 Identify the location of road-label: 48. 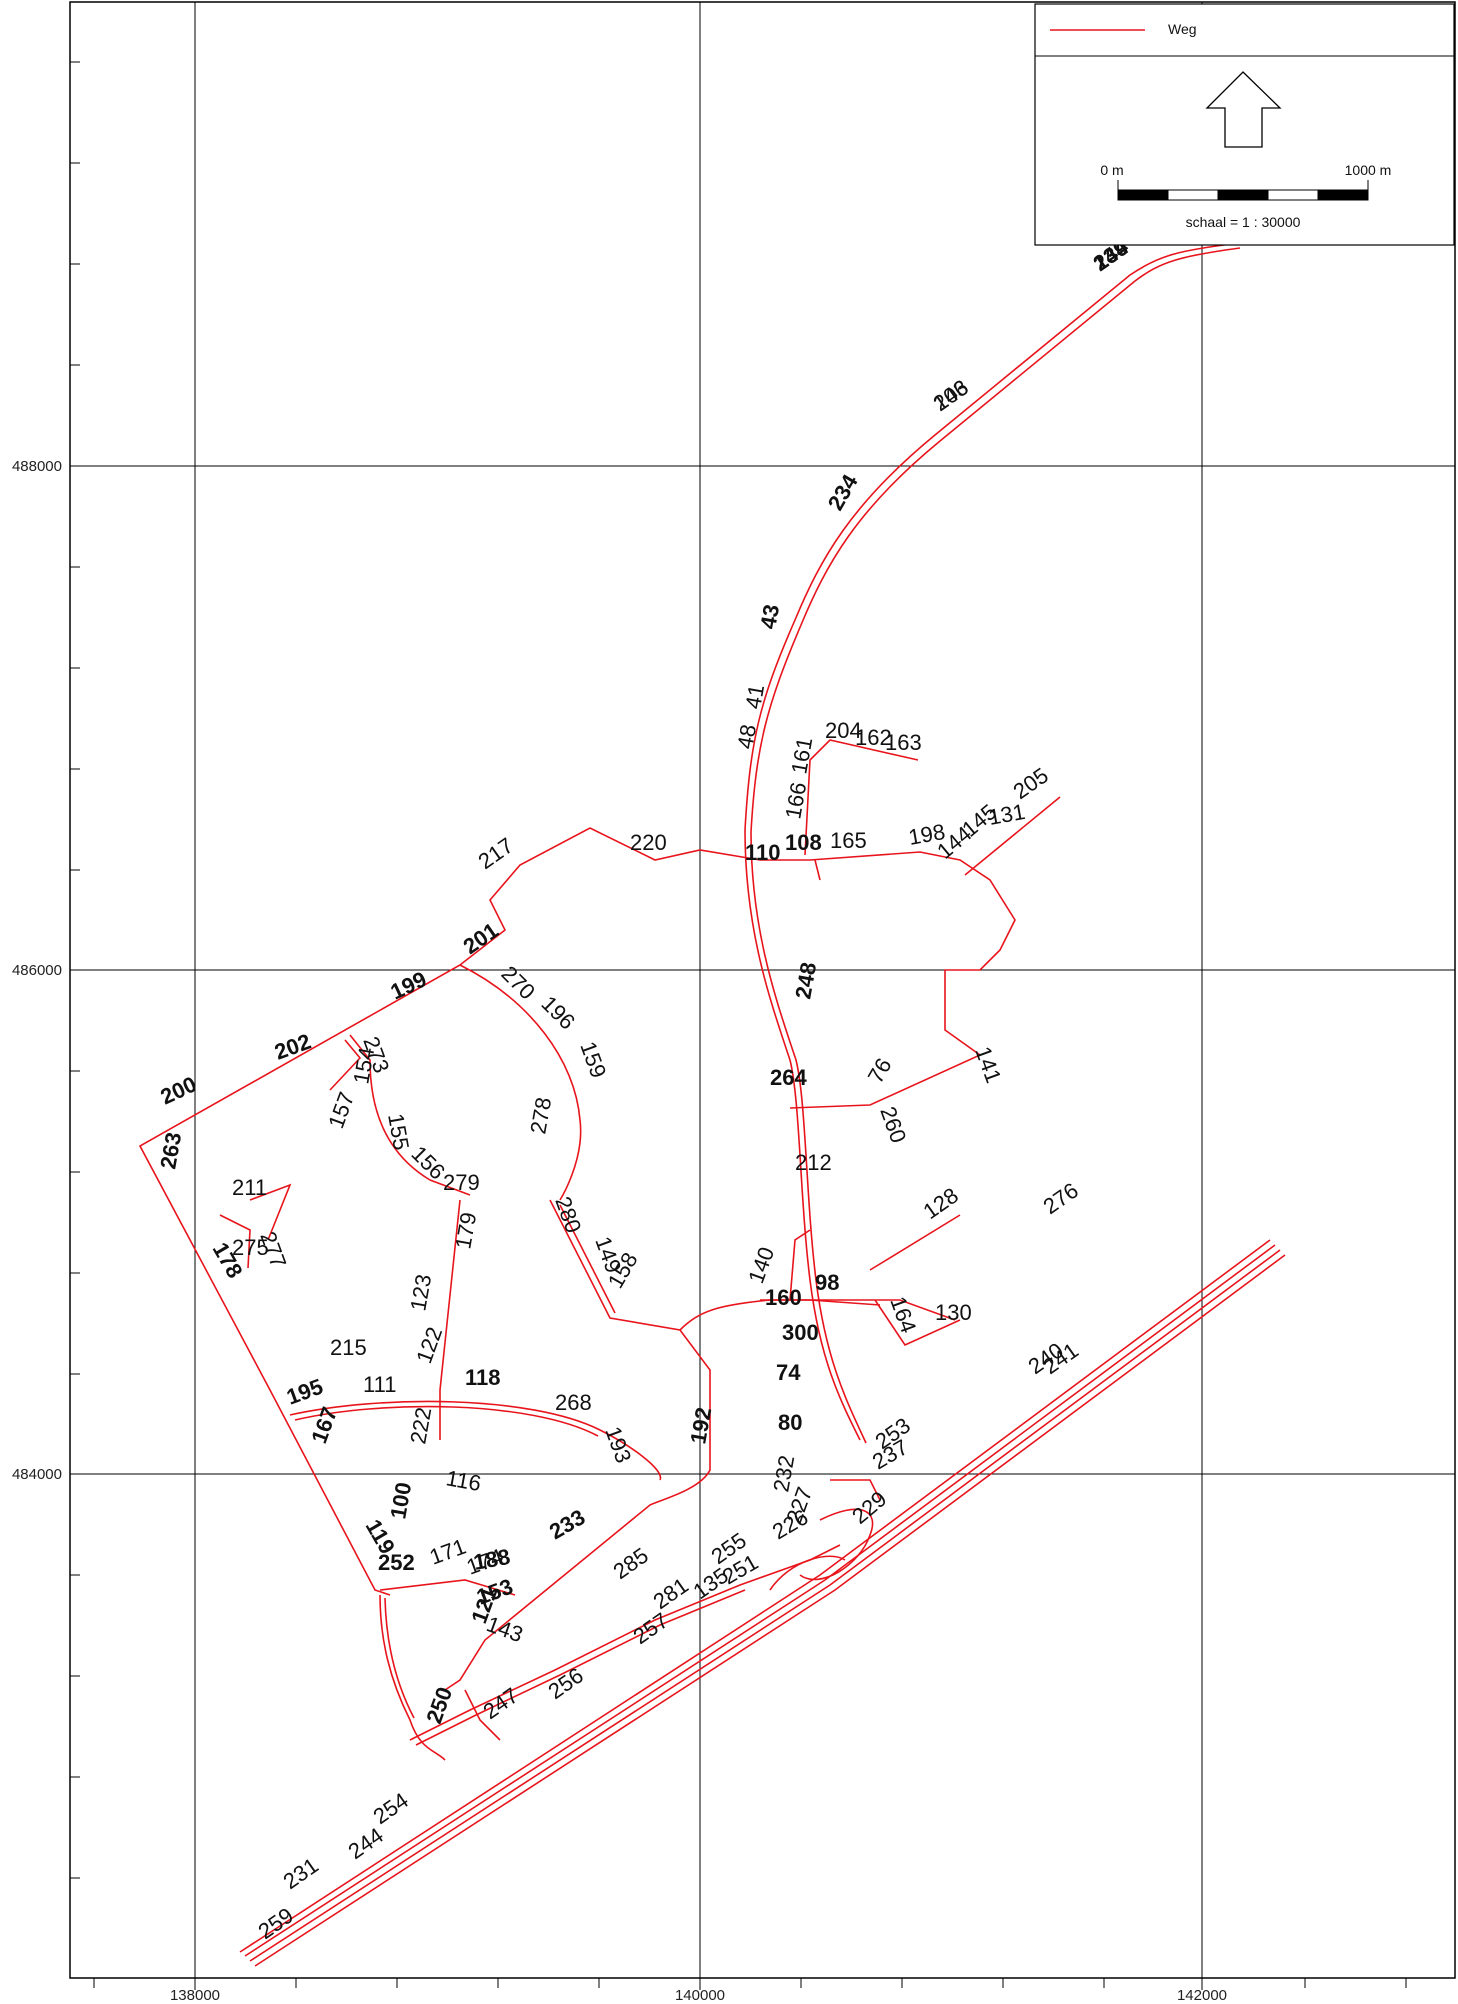
(746, 736).